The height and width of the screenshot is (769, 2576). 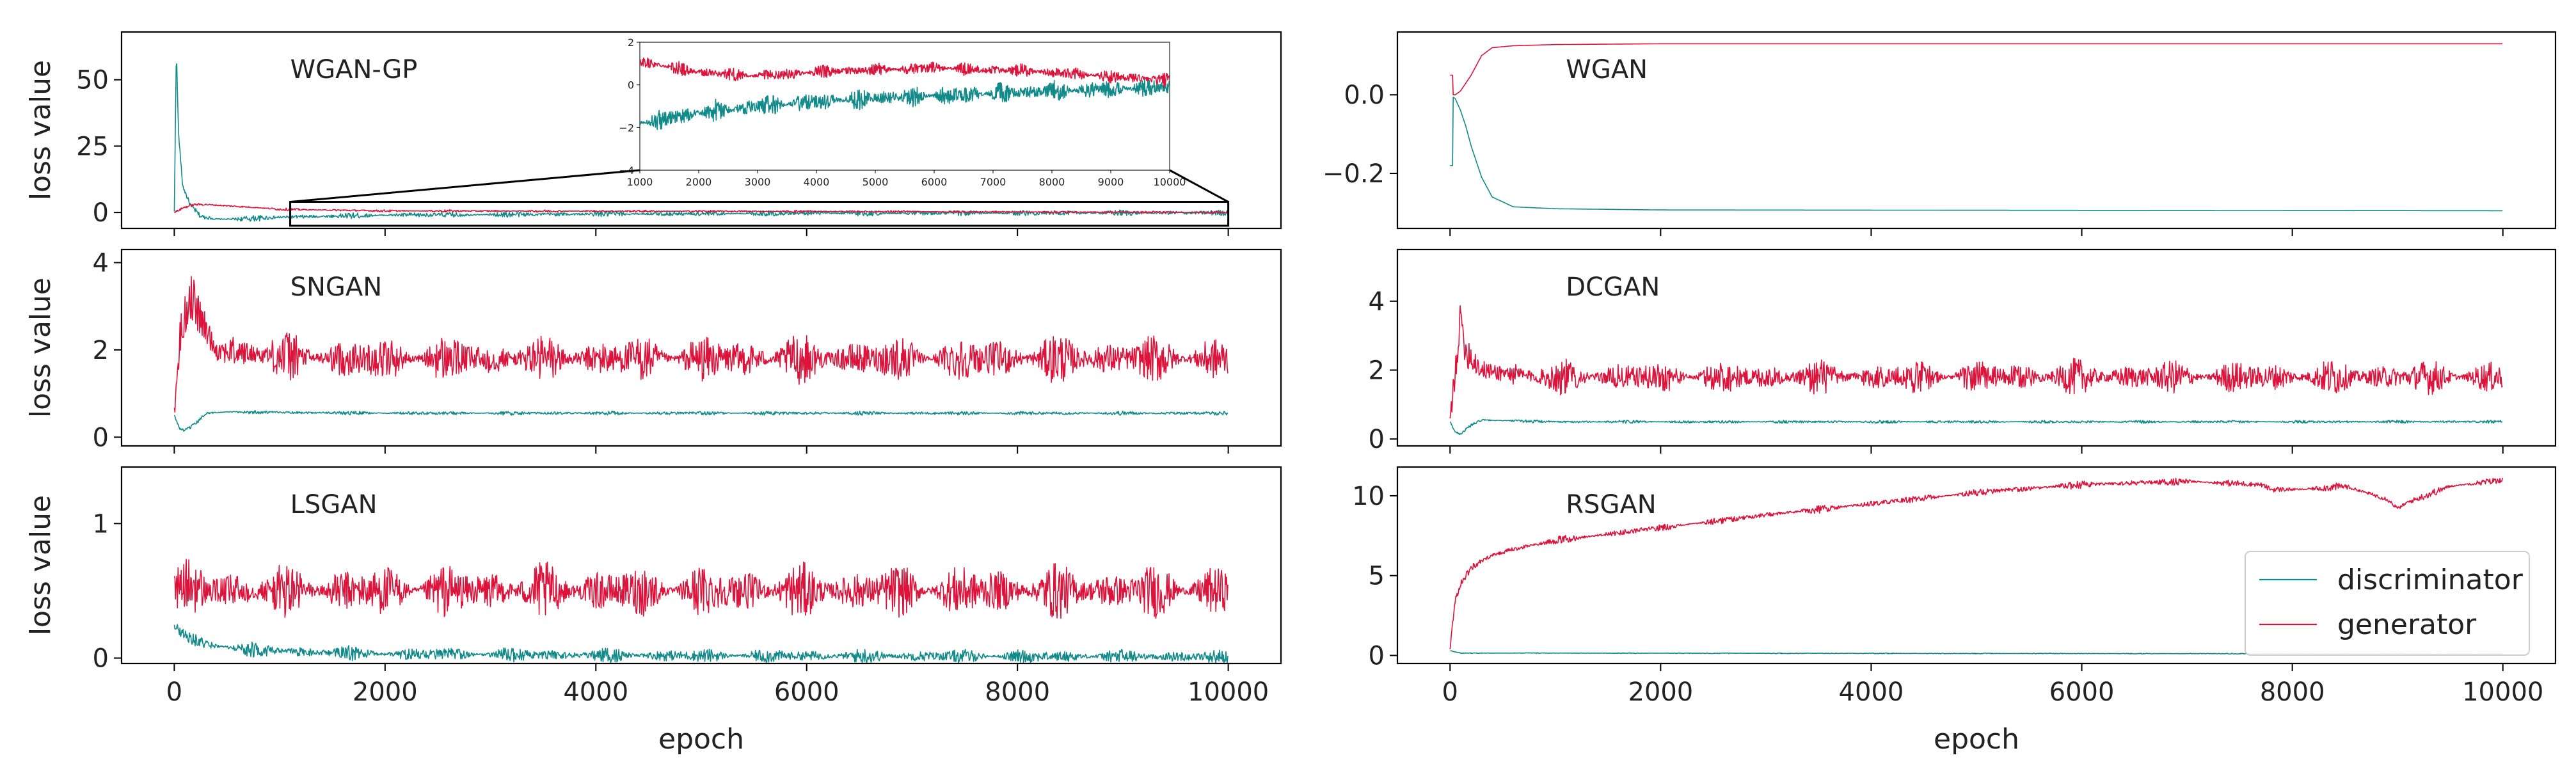 I want to click on panel-sngan: 0 2 4 loss value SNGAN, so click(x=653, y=351).